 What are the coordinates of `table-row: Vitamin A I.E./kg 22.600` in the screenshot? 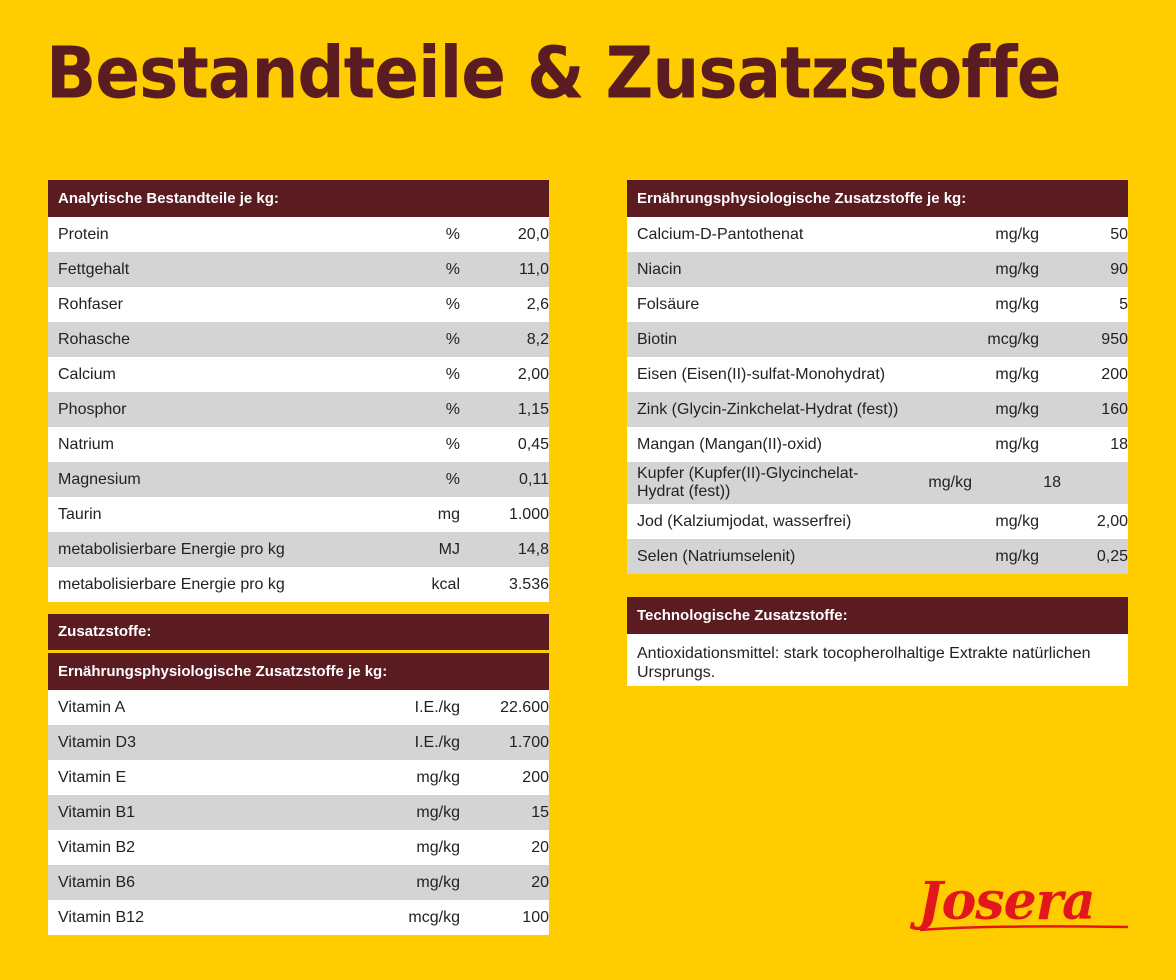 It's located at (298, 707).